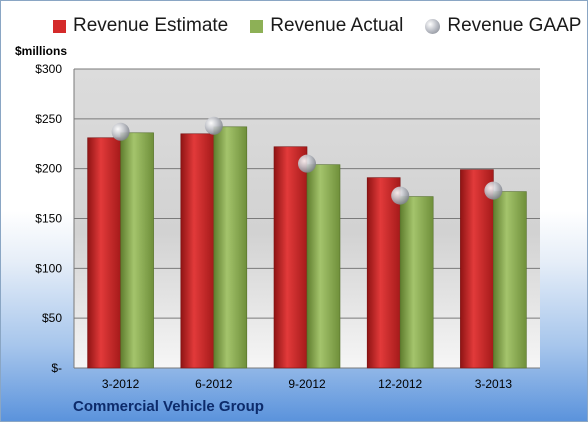 This screenshot has height=422, width=588. Describe the element at coordinates (52, 318) in the screenshot. I see `y-tick-label: $50` at that location.